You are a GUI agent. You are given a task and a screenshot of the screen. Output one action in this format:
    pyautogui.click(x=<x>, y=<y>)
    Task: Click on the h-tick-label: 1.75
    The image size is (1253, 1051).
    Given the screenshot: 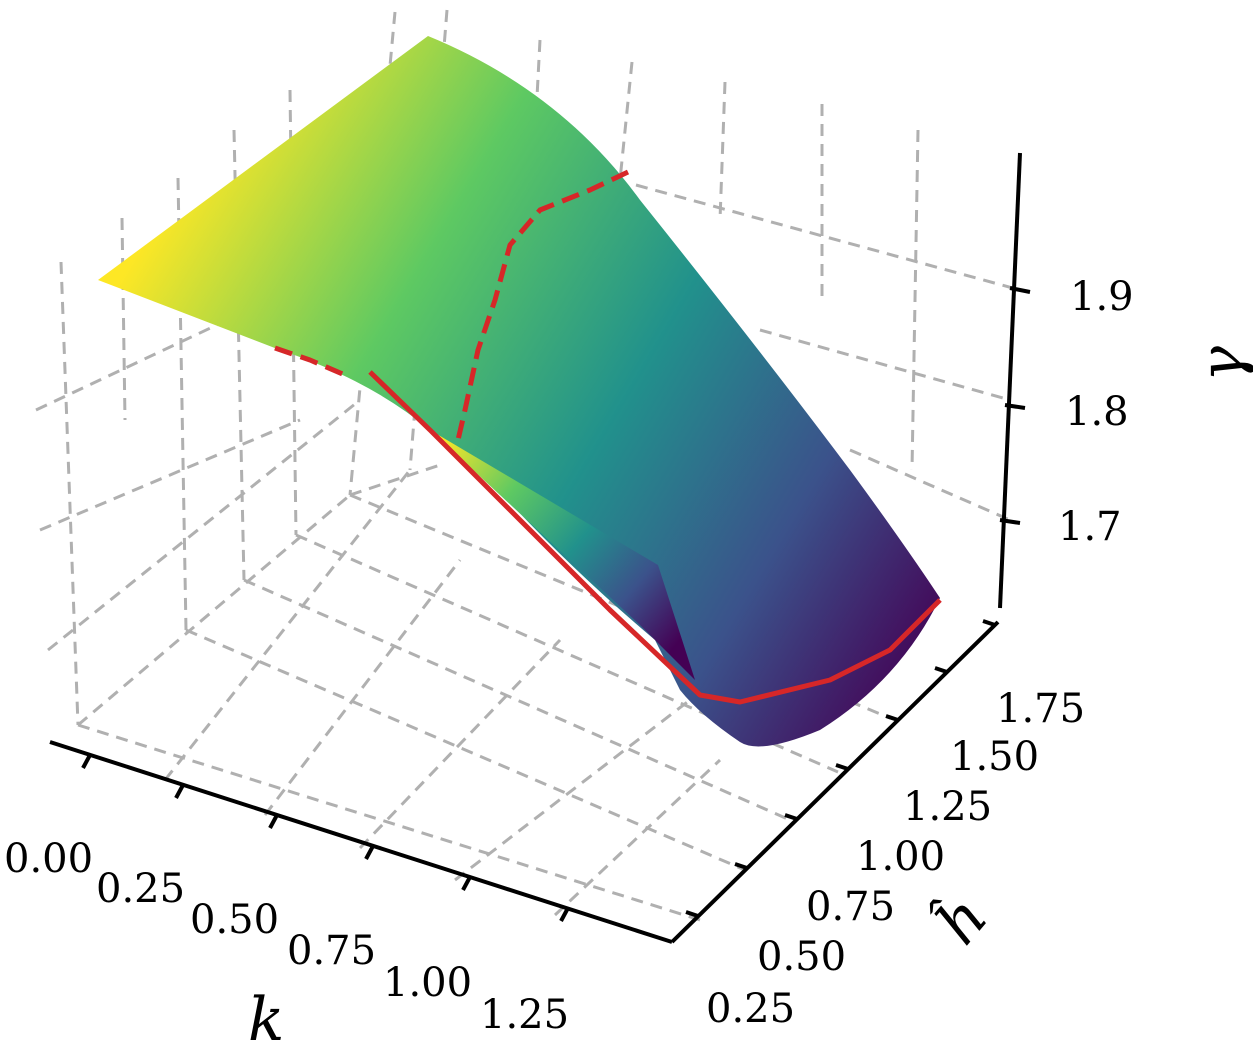 What is the action you would take?
    pyautogui.click(x=1040, y=709)
    